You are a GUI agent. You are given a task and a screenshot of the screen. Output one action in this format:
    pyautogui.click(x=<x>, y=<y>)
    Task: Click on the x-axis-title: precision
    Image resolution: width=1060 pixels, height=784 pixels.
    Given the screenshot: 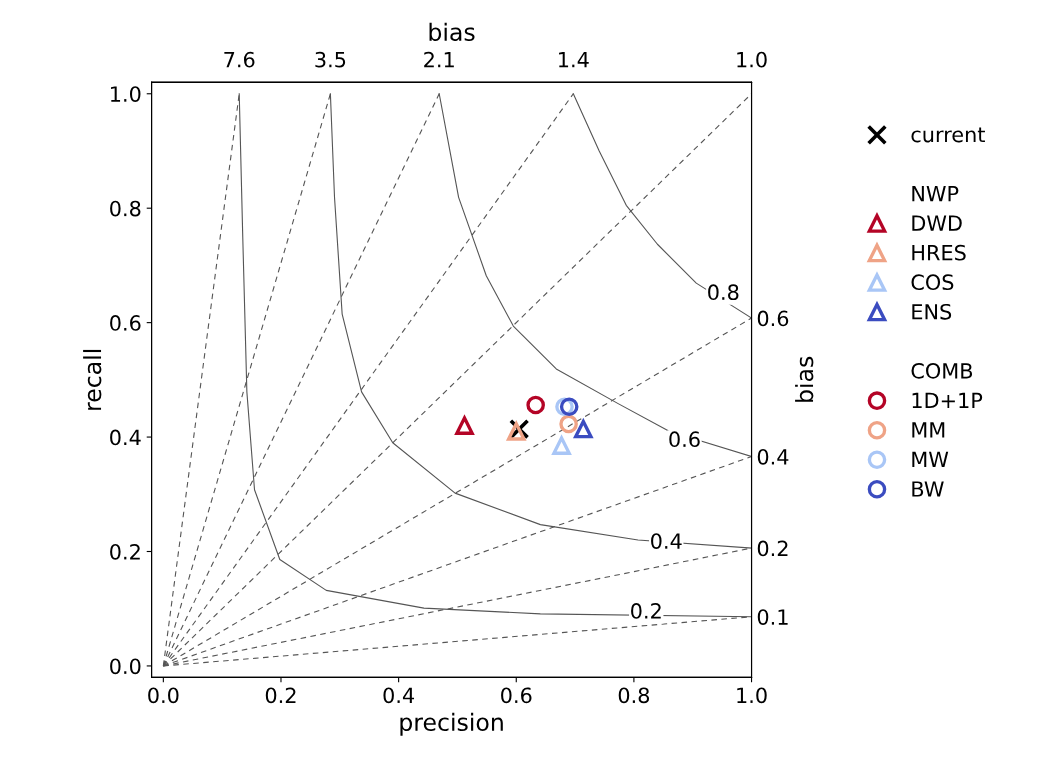 What is the action you would take?
    pyautogui.click(x=451, y=724)
    